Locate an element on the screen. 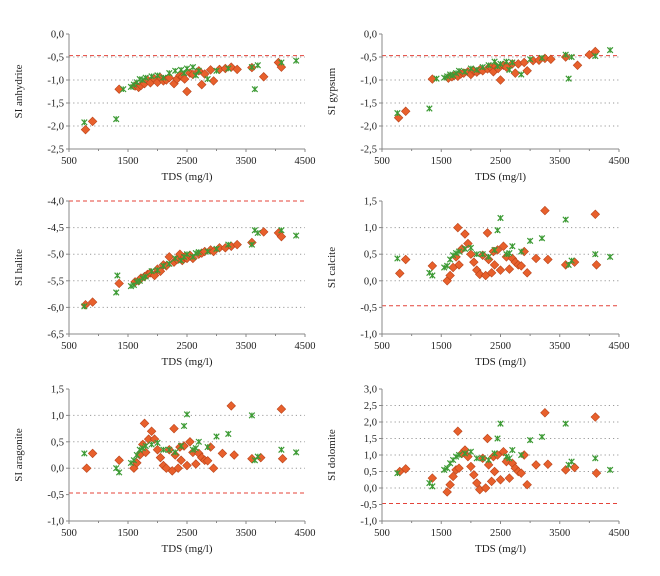 The height and width of the screenshot is (576, 660). x-tick-label: 1500 is located at coordinates (441, 161).